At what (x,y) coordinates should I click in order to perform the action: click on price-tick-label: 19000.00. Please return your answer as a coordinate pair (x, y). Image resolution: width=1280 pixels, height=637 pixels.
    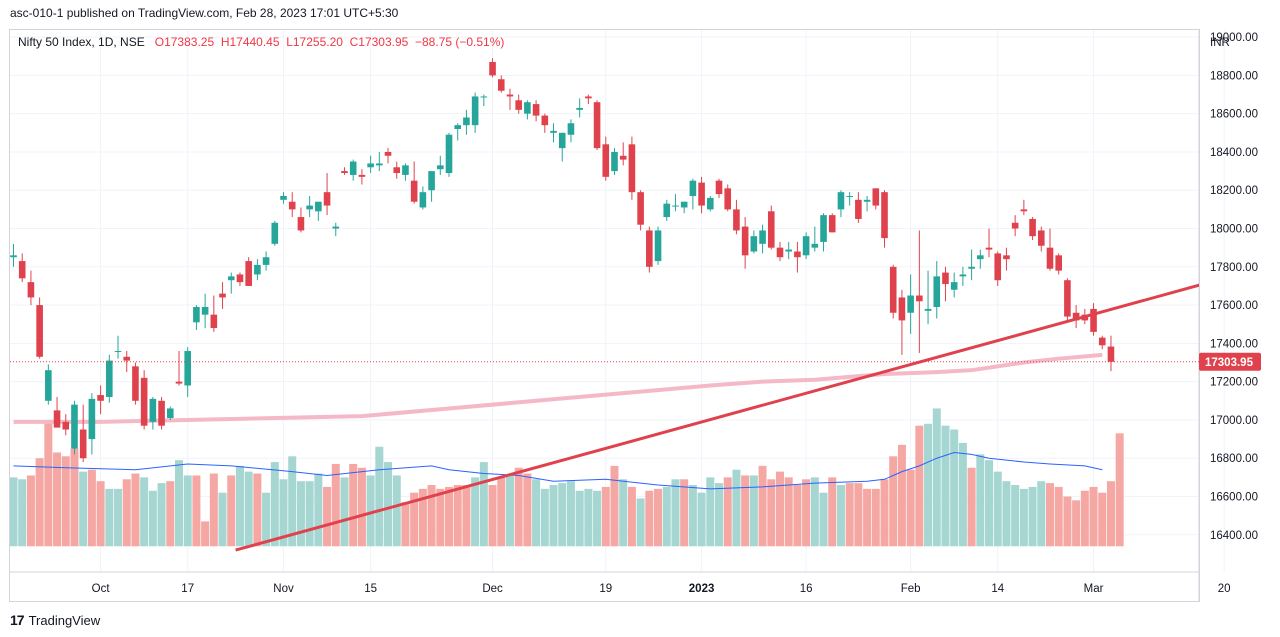
    Looking at the image, I should click on (1234, 38).